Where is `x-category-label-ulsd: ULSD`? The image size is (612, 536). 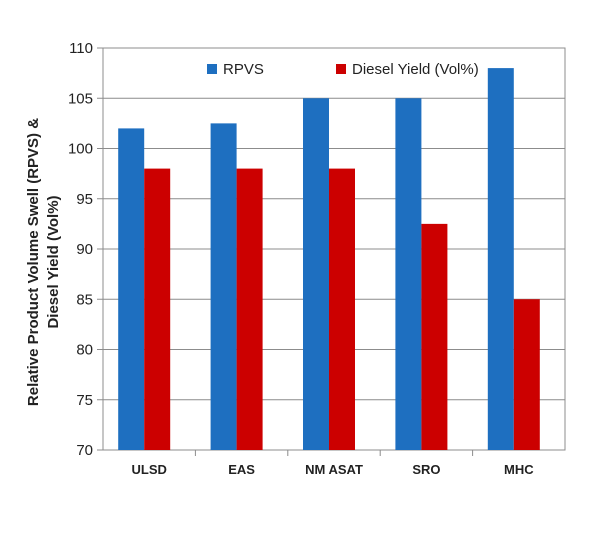 x-category-label-ulsd: ULSD is located at coordinates (149, 469).